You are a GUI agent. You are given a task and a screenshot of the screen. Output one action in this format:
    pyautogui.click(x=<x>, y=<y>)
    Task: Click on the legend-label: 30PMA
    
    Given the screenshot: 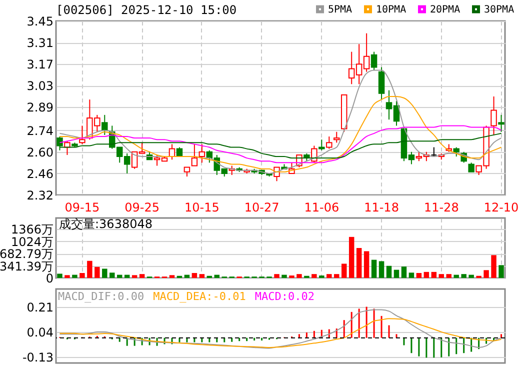 What is the action you would take?
    pyautogui.click(x=499, y=10)
    